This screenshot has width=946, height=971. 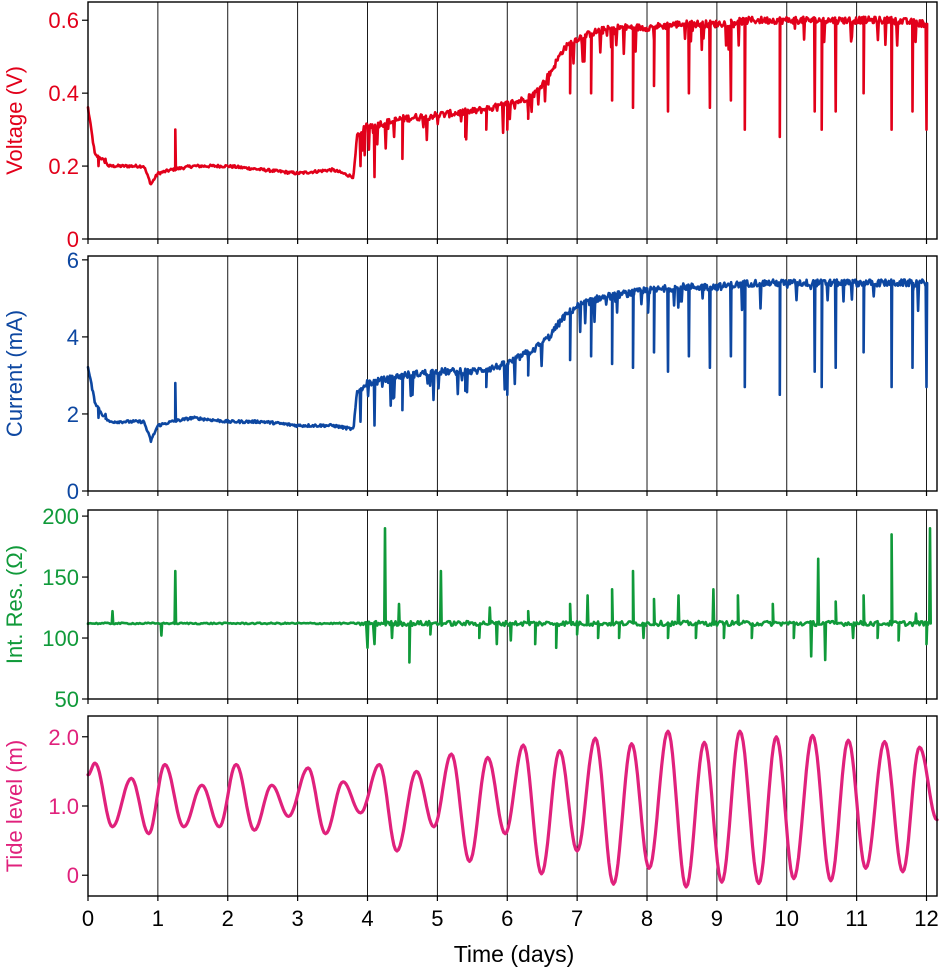 What do you see at coordinates (647, 918) in the screenshot?
I see `x-tick-label: 8` at bounding box center [647, 918].